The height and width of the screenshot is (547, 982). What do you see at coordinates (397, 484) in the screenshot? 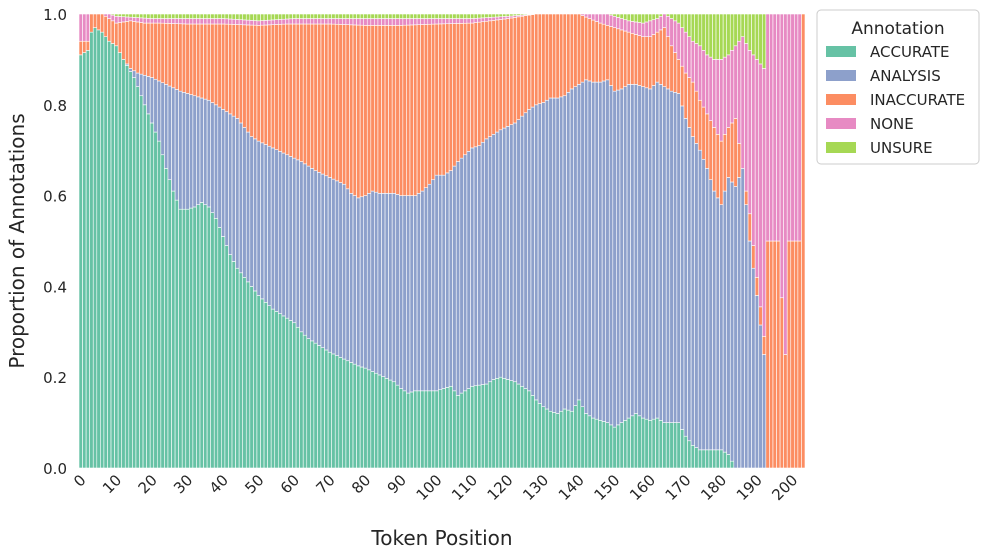
I see `x-tick-label: 90` at bounding box center [397, 484].